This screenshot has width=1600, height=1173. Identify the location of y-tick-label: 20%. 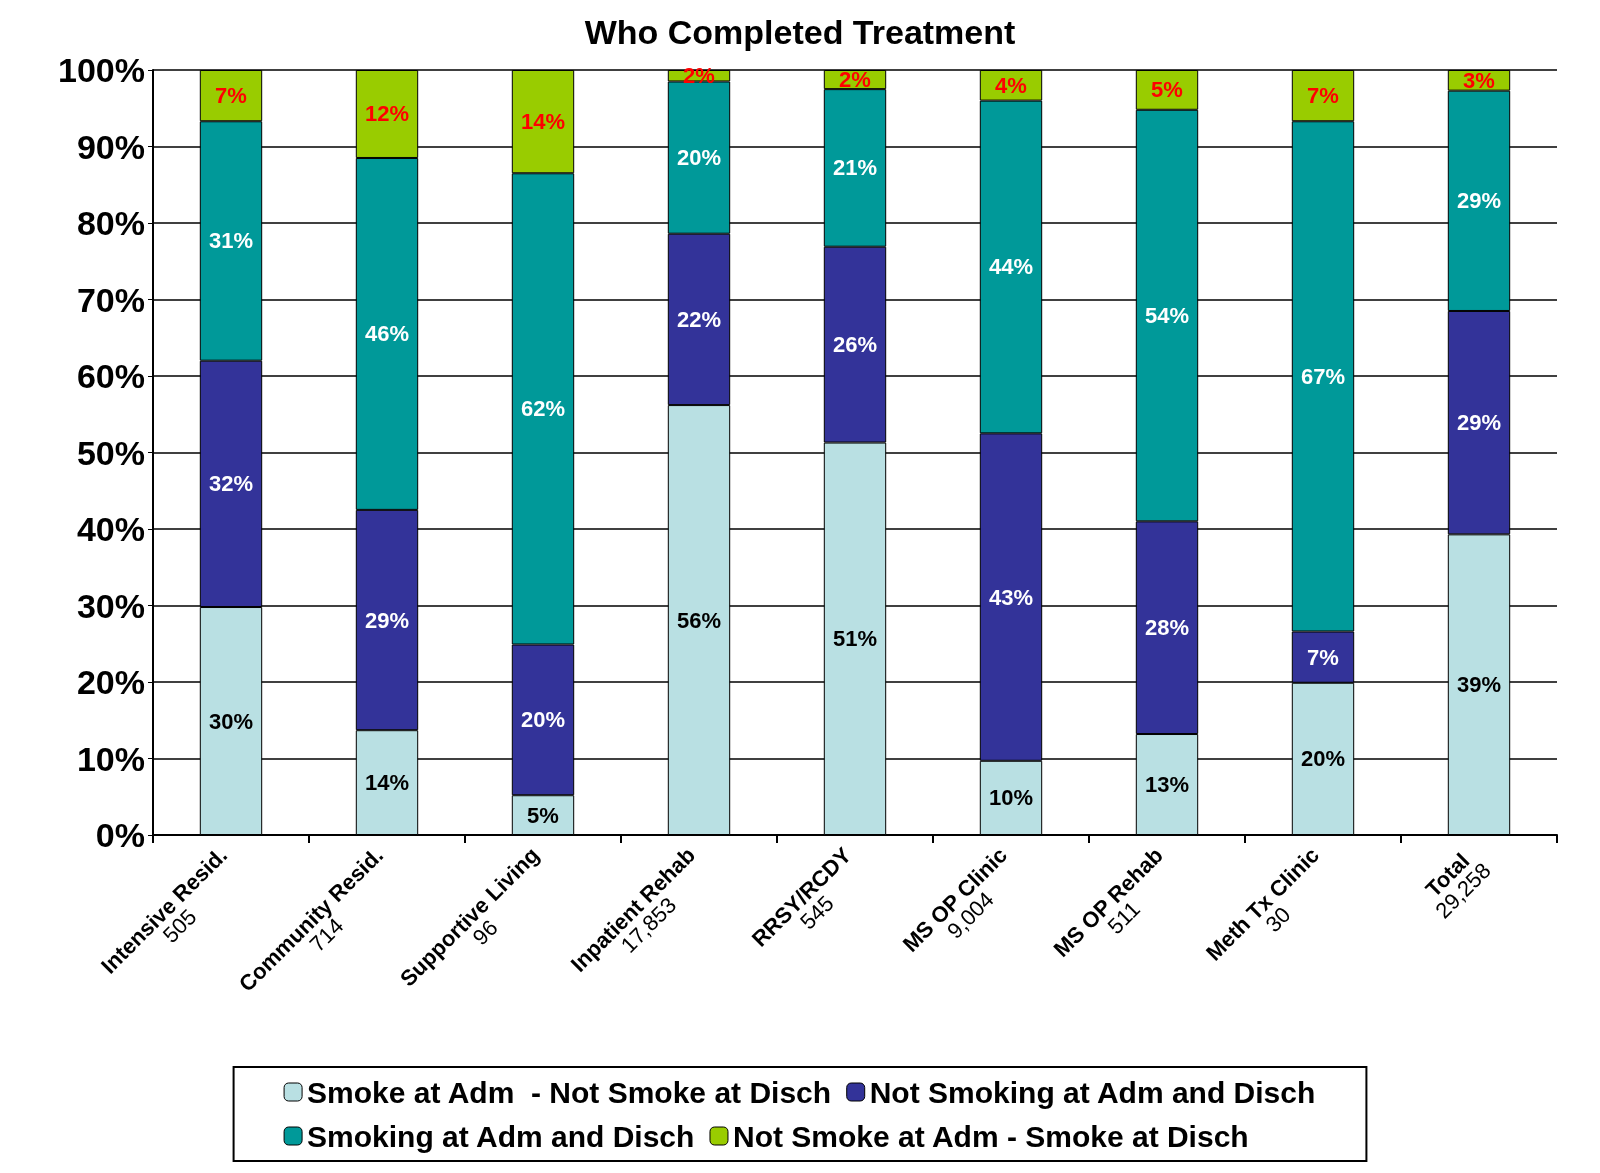
(110, 682).